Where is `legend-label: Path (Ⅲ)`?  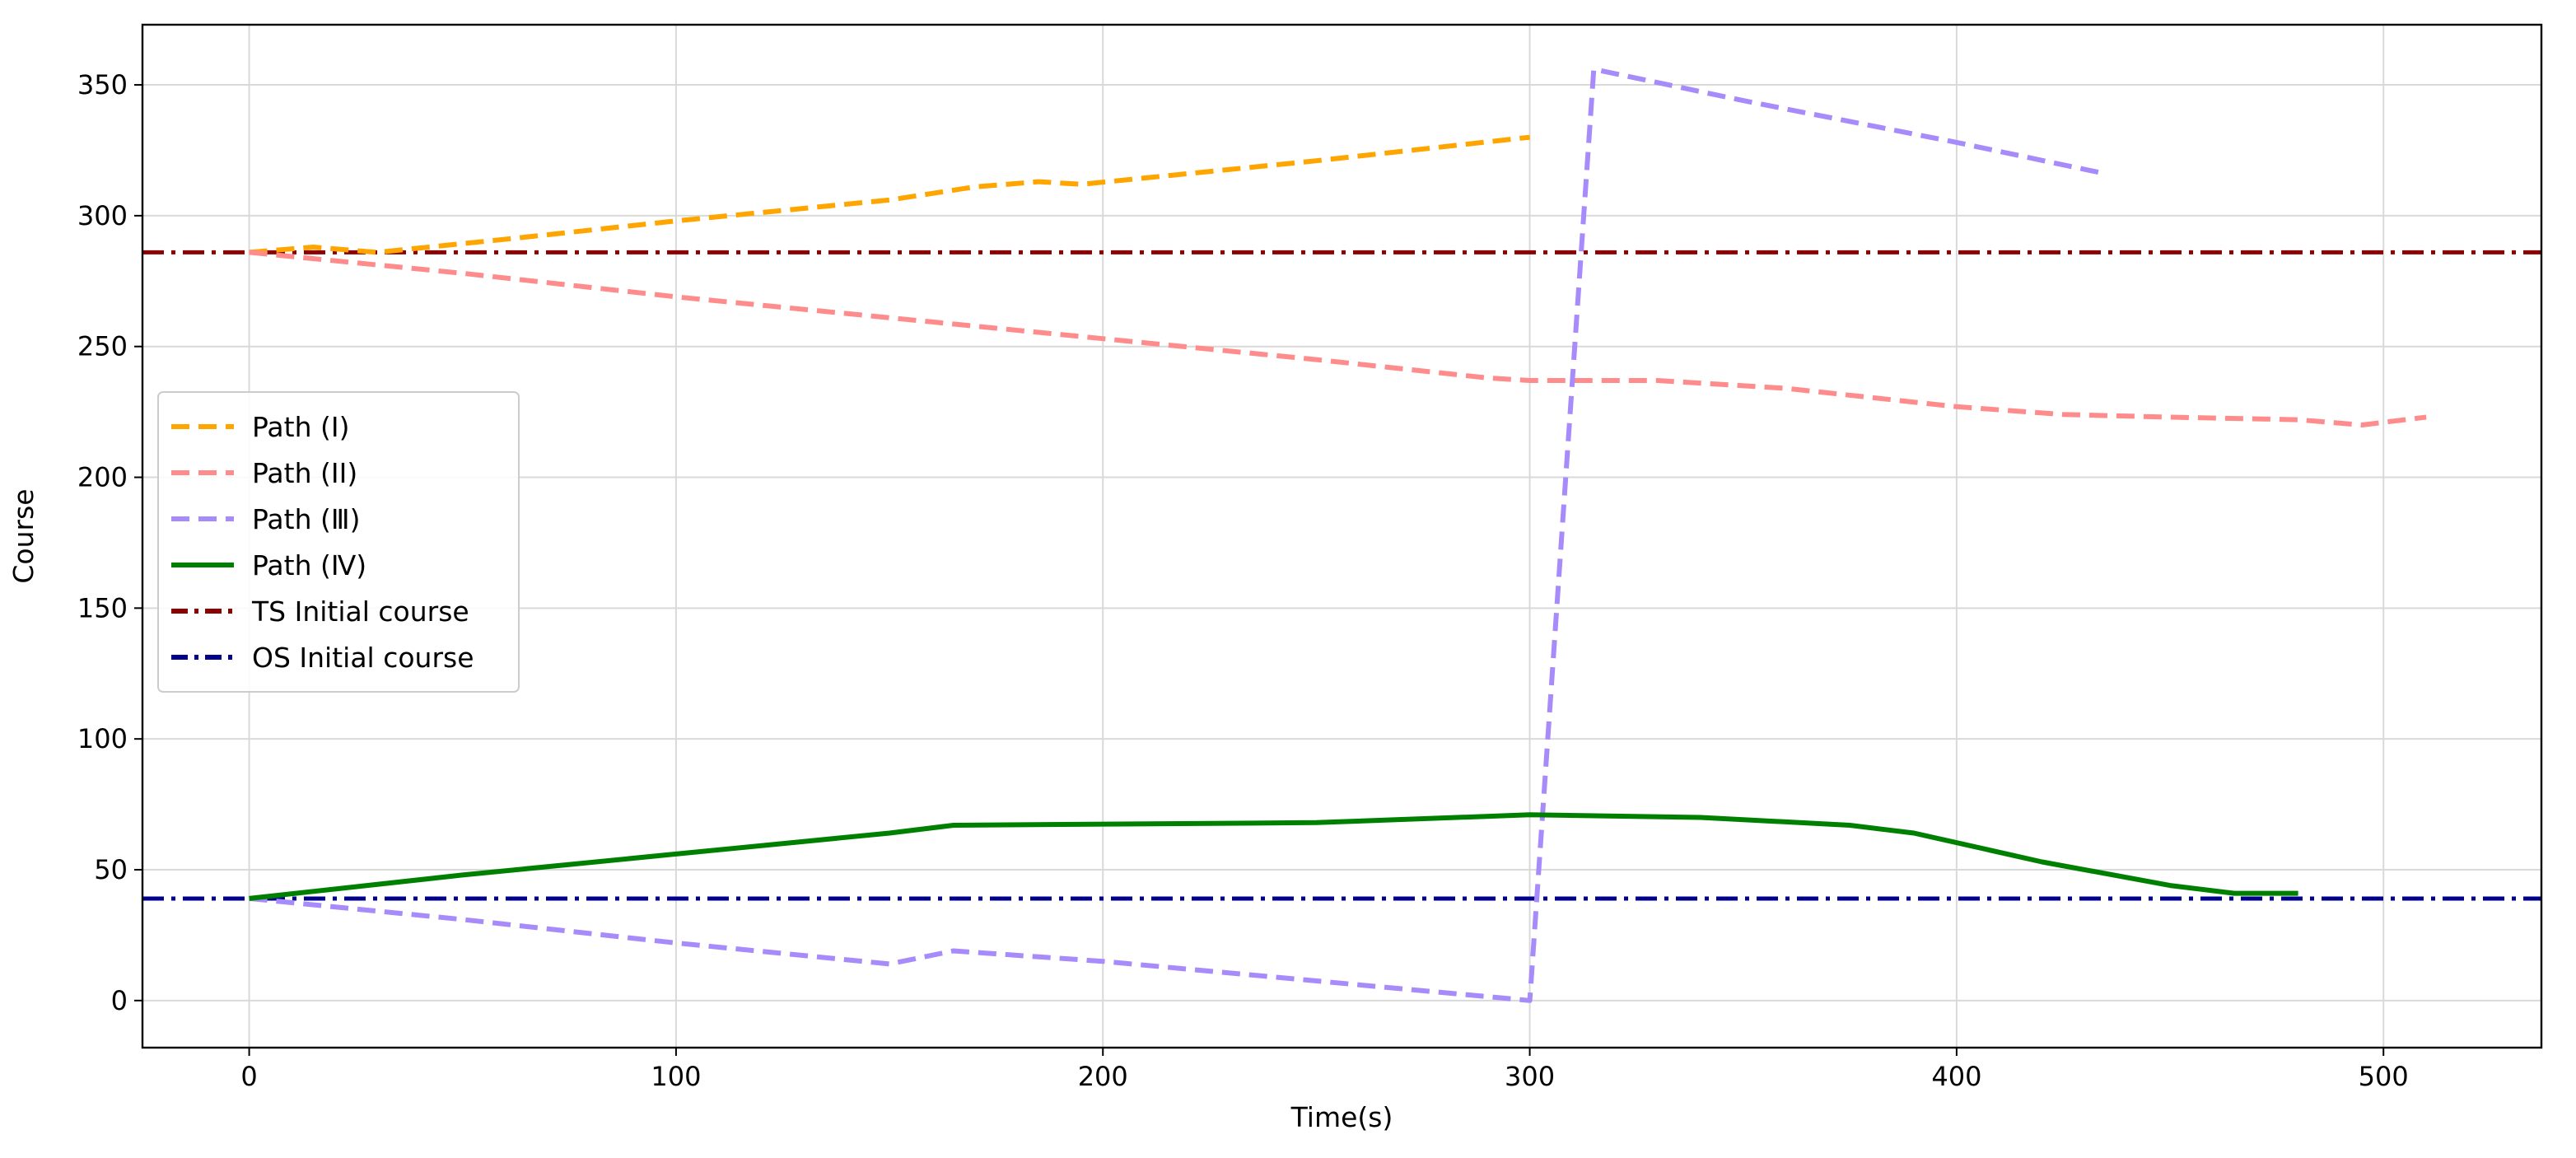 legend-label: Path (Ⅲ) is located at coordinates (306, 519).